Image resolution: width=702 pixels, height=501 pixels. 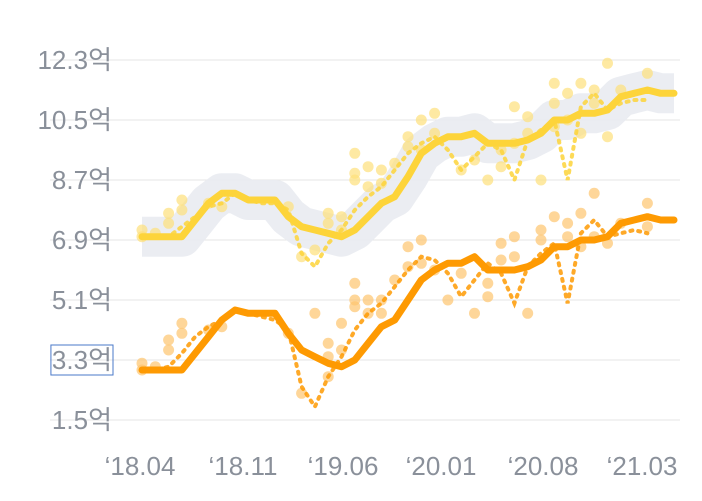 I want to click on x-tick-label: ‘18.11, so click(x=243, y=466).